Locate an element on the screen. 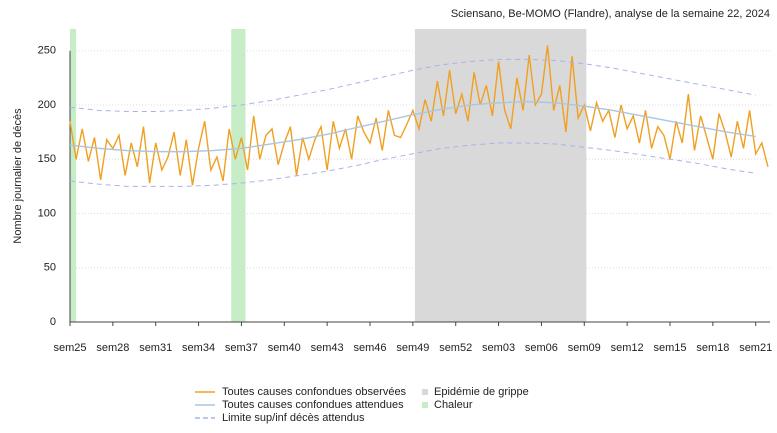 This screenshot has height=433, width=777. legend-label: Chaleur is located at coordinates (453, 405).